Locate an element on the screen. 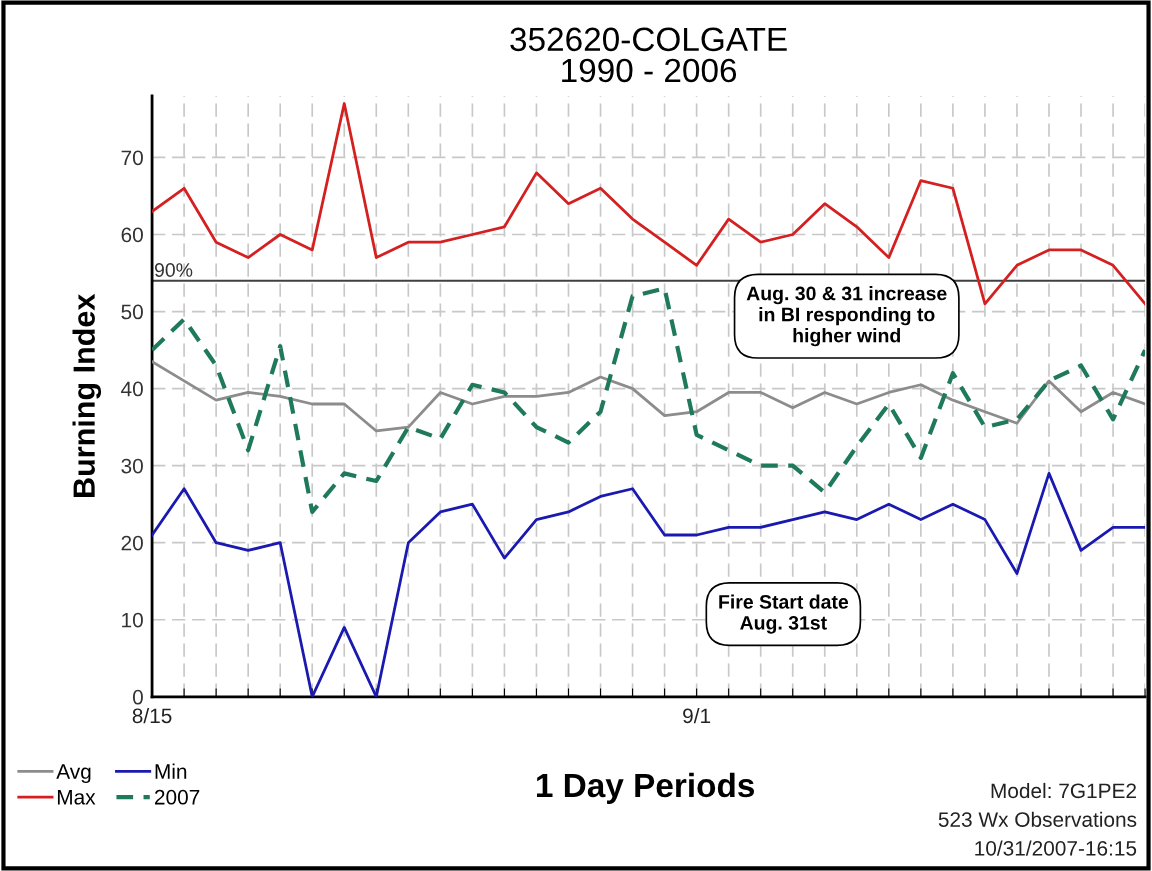 The width and height of the screenshot is (1152, 871). x-tick-label: 8/15 is located at coordinates (152, 715).